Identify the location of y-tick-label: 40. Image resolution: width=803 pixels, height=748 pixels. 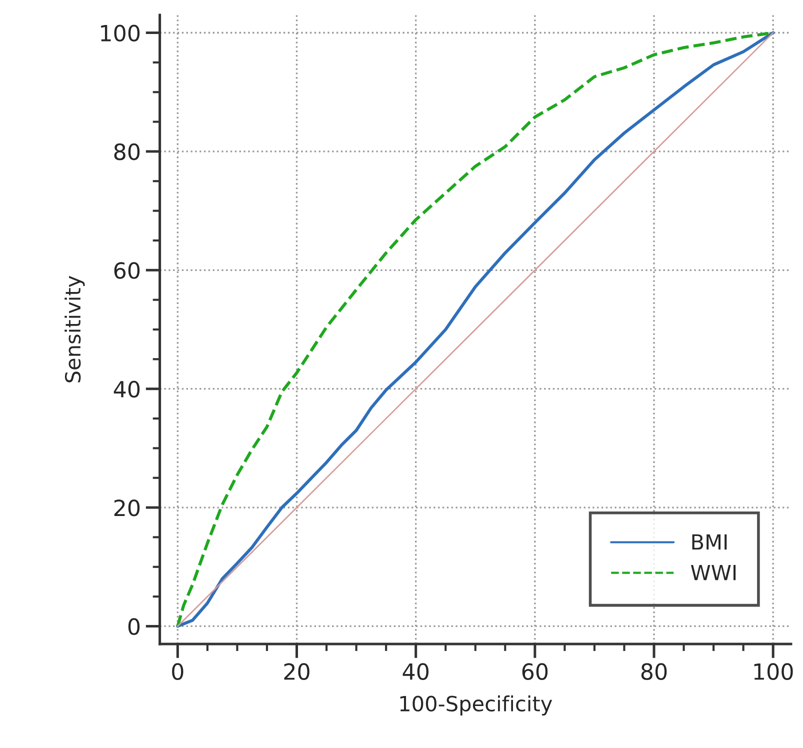
(127, 389).